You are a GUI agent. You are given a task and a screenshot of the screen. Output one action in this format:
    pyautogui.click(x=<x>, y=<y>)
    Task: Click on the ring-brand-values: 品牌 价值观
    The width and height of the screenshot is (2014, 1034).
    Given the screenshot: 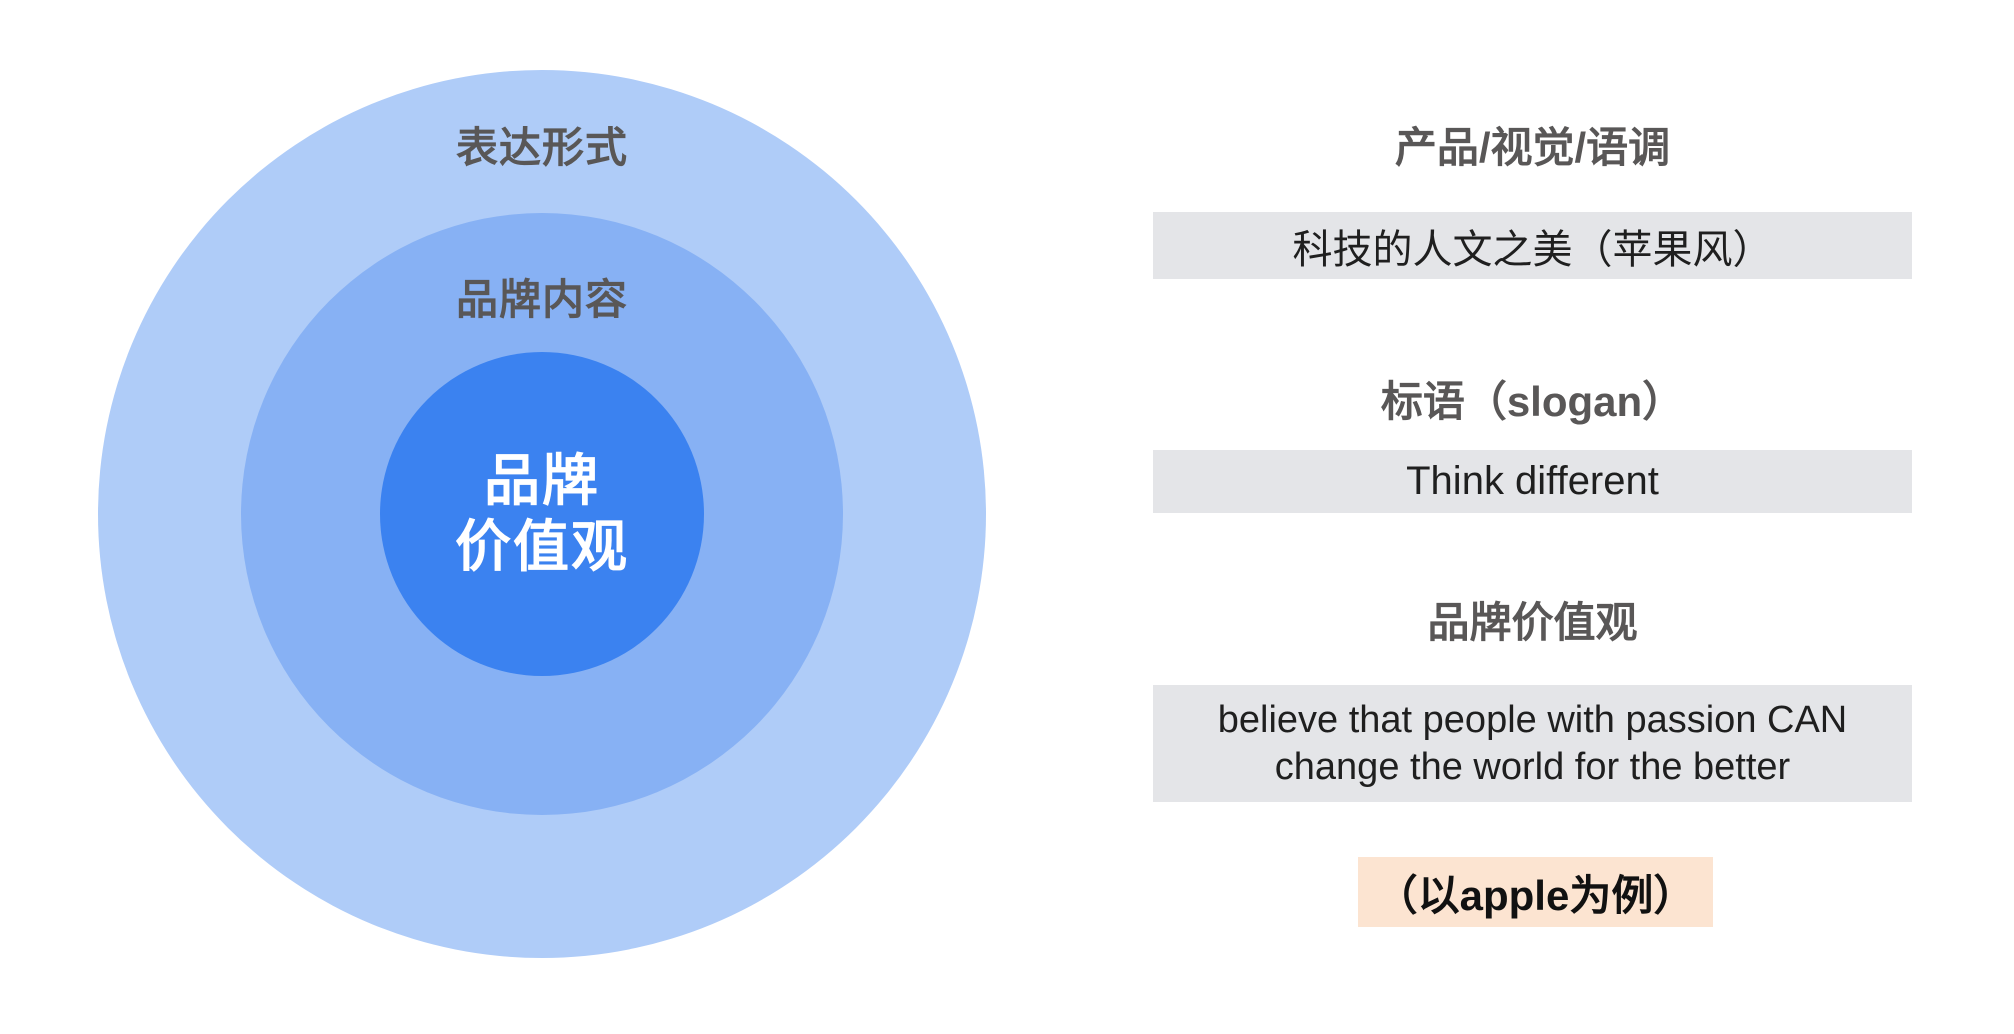 What is the action you would take?
    pyautogui.click(x=542, y=514)
    